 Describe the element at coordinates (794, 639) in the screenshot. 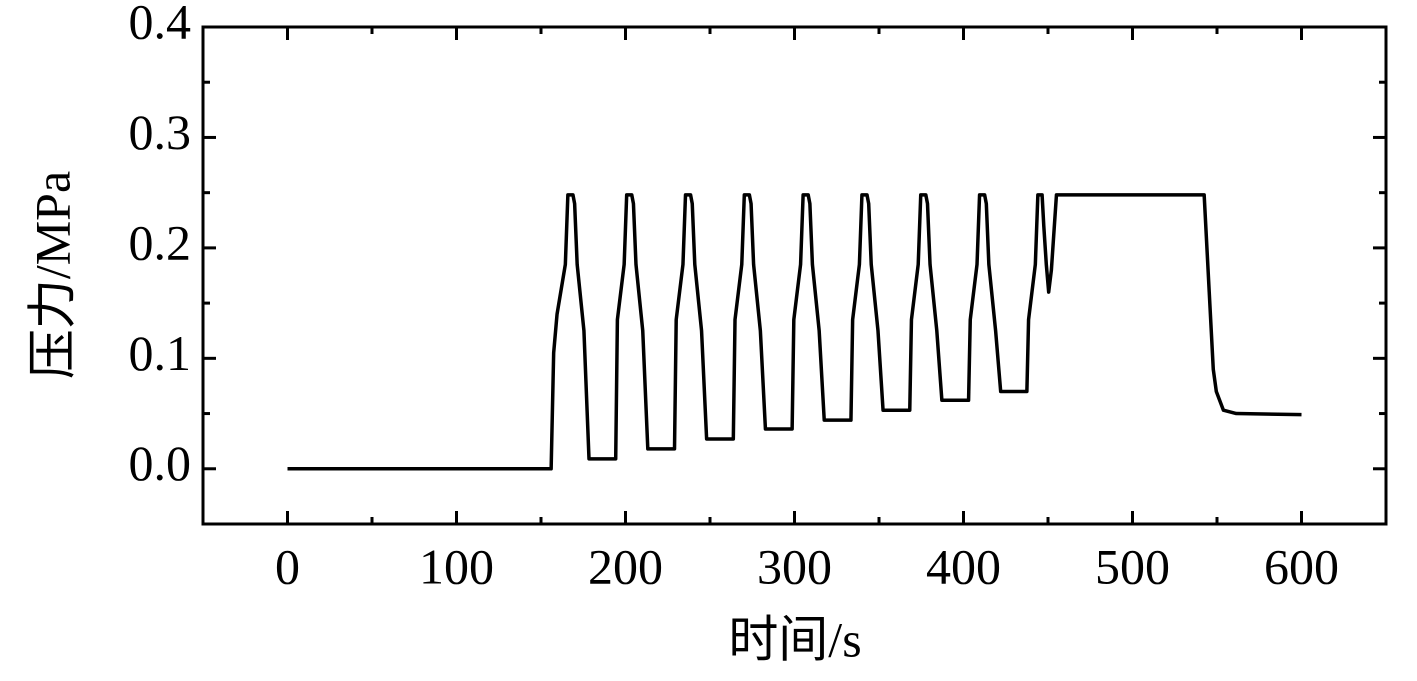

I see `x-axis-label: 时间/s` at that location.